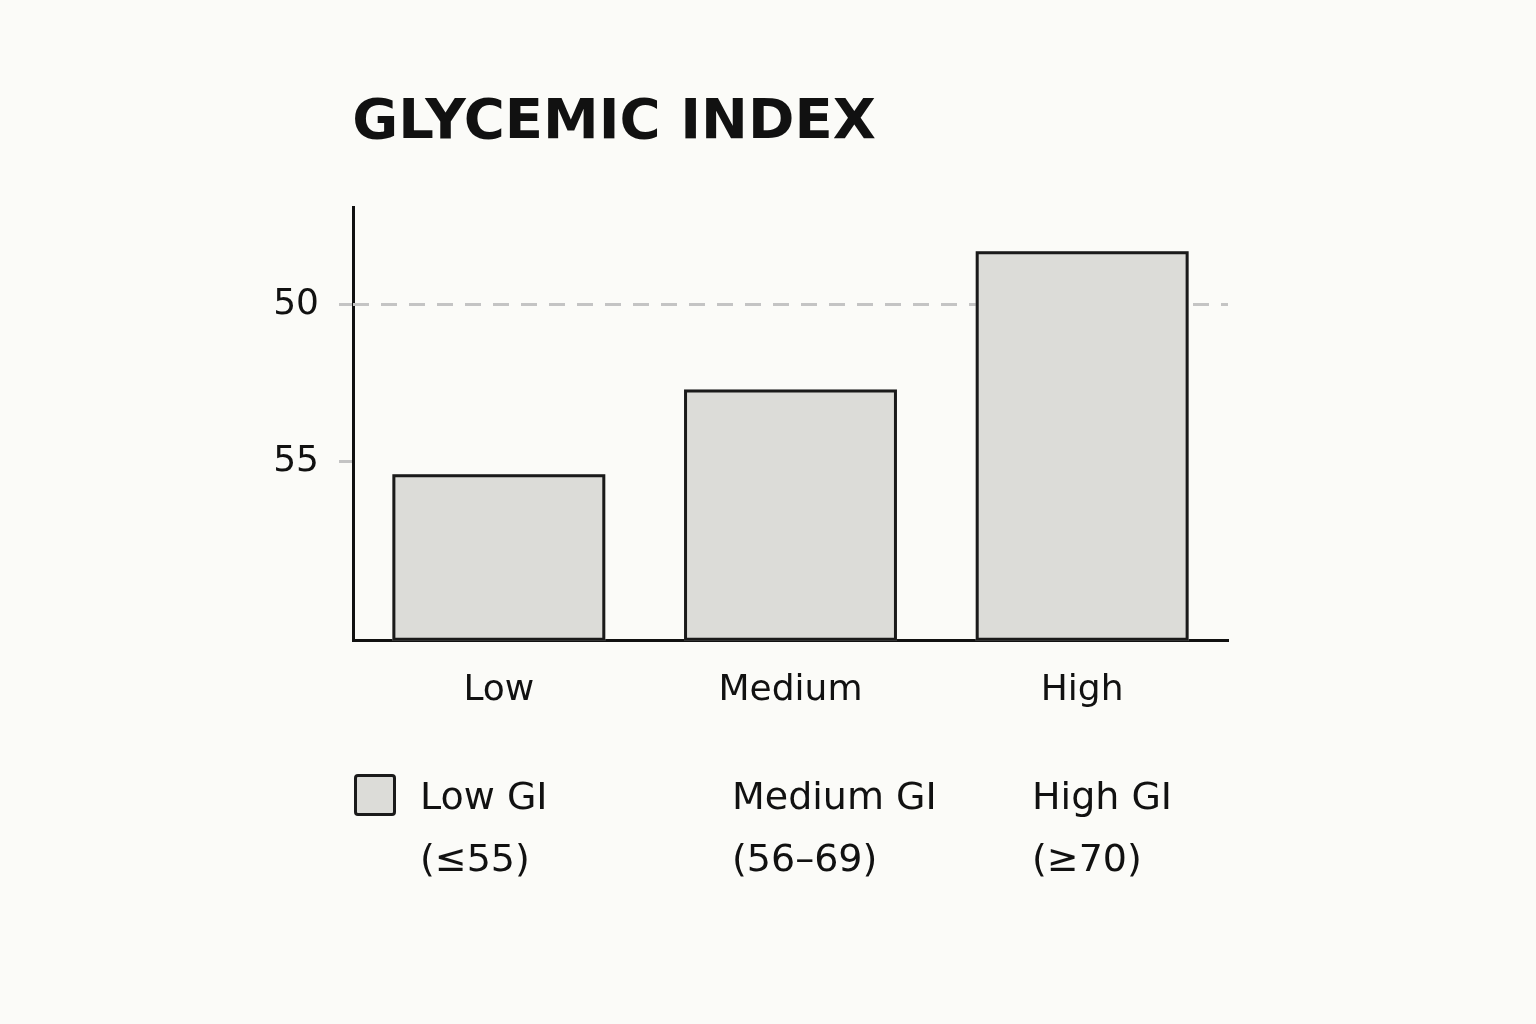  Describe the element at coordinates (790, 687) in the screenshot. I see `x-tick-label: Medium` at that location.